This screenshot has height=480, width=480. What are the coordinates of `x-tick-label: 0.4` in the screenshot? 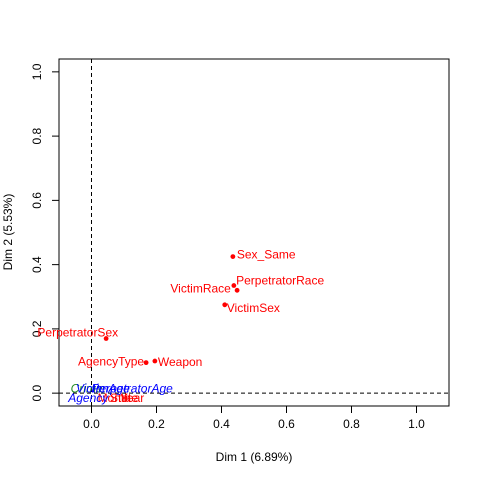 It's located at (221, 424).